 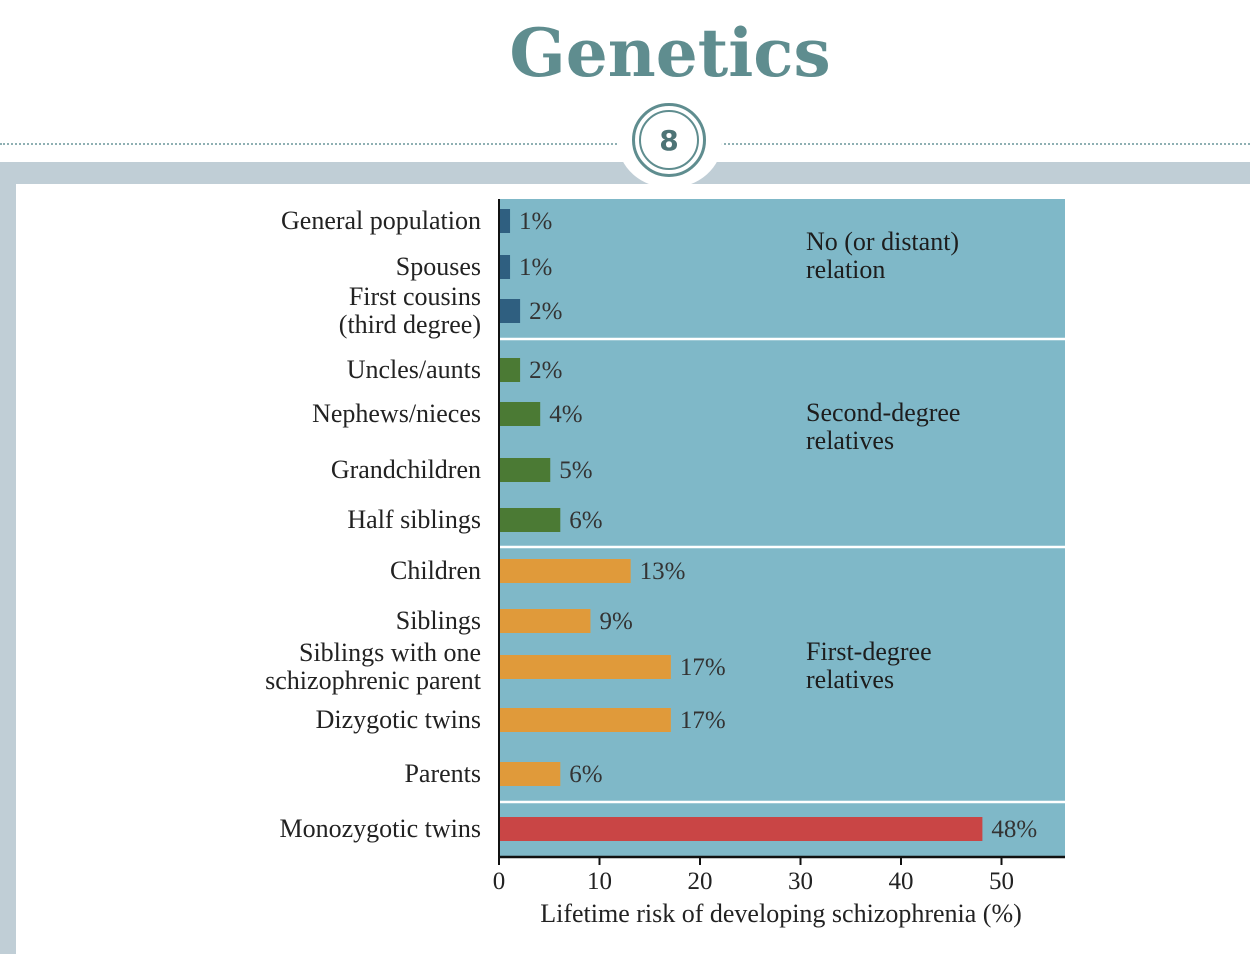 I want to click on category-label: Siblings with one schizophrenic parent, so click(x=373, y=666).